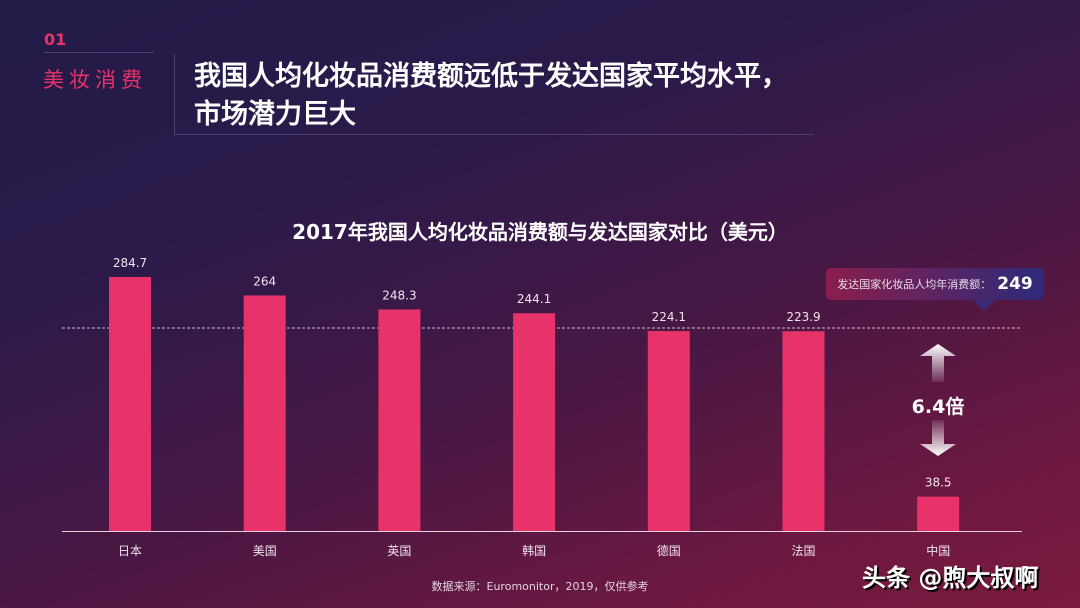 The width and height of the screenshot is (1080, 608). Describe the element at coordinates (803, 431) in the screenshot. I see `bar-法国` at that location.